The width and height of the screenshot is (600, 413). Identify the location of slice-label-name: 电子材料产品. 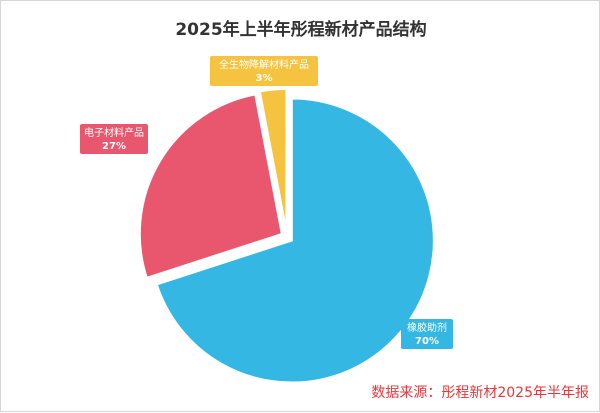
(114, 132).